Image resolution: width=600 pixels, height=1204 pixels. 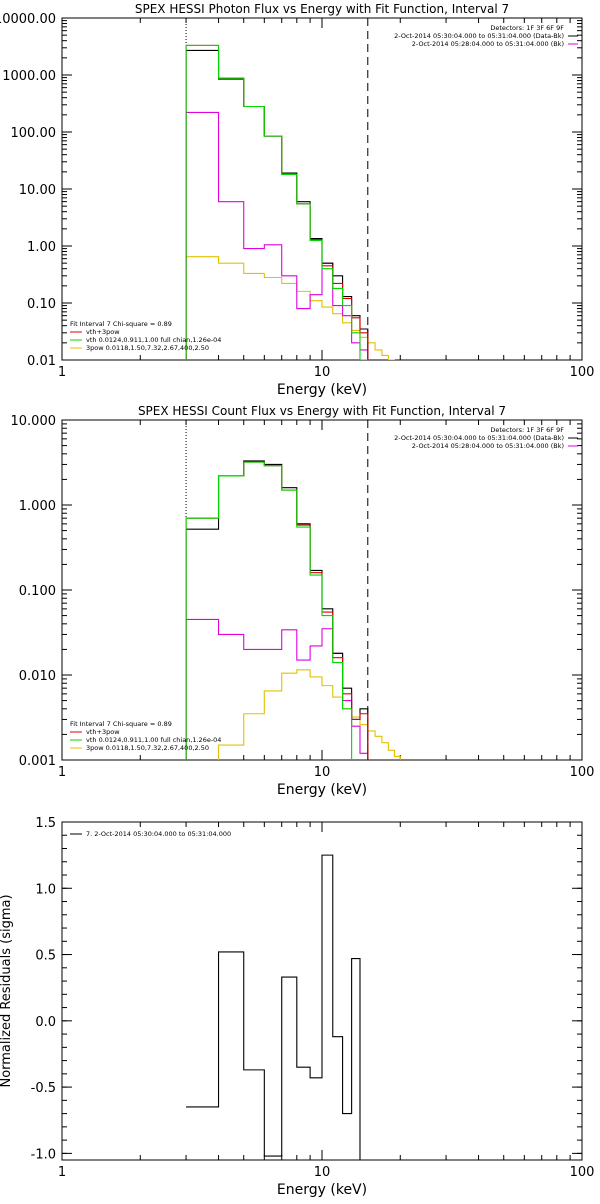 I want to click on y-tick-label: 1.0, so click(x=45, y=889).